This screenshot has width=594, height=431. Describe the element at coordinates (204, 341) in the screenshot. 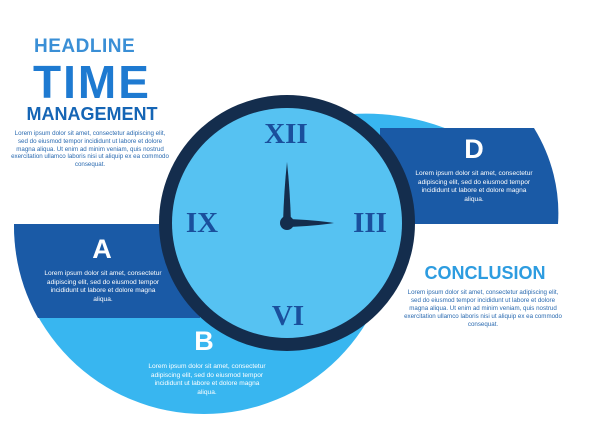

I see `section-b-letter: B` at that location.